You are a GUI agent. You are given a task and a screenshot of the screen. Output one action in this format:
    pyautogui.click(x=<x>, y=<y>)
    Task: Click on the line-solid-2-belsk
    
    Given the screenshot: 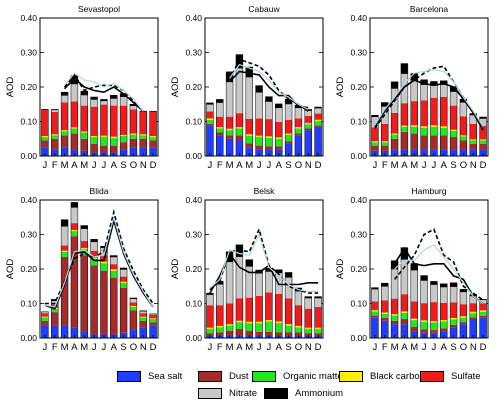 What is the action you would take?
    pyautogui.click(x=264, y=262)
    